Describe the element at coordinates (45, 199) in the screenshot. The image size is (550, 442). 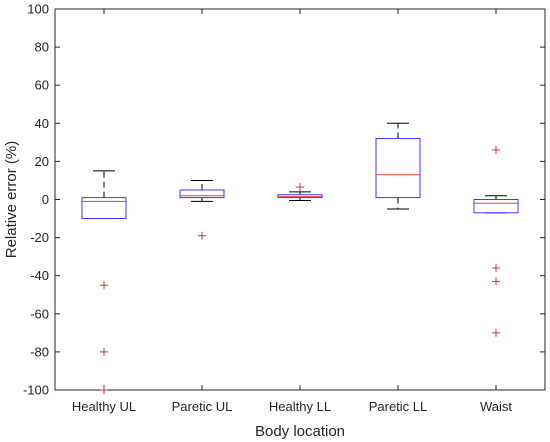
I see `y-tick-label: 0` at that location.